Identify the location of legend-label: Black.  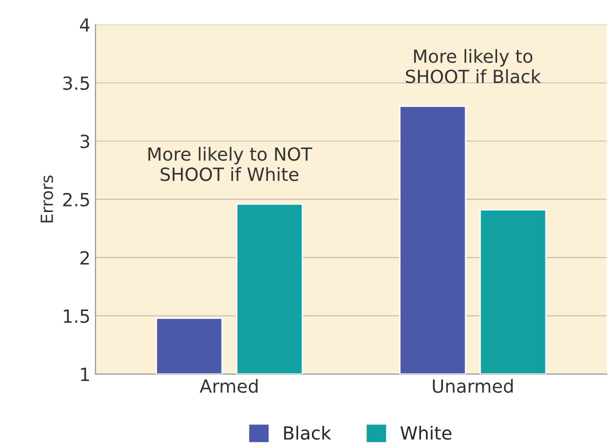
(308, 433).